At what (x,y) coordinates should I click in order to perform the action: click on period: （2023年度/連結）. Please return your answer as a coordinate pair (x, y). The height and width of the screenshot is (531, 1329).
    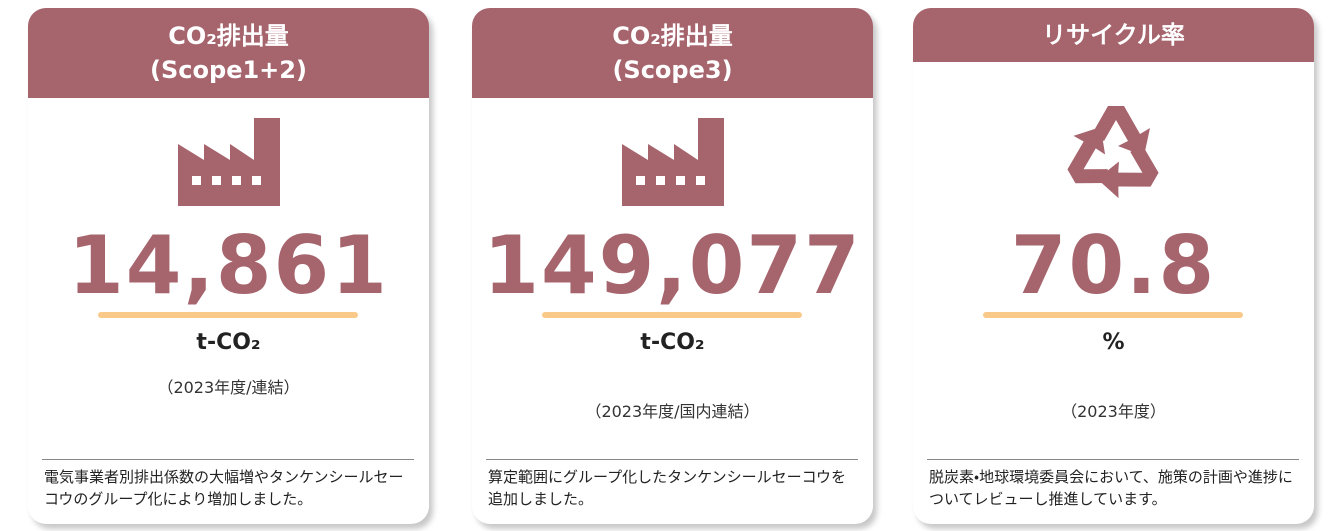
    Looking at the image, I should click on (228, 387).